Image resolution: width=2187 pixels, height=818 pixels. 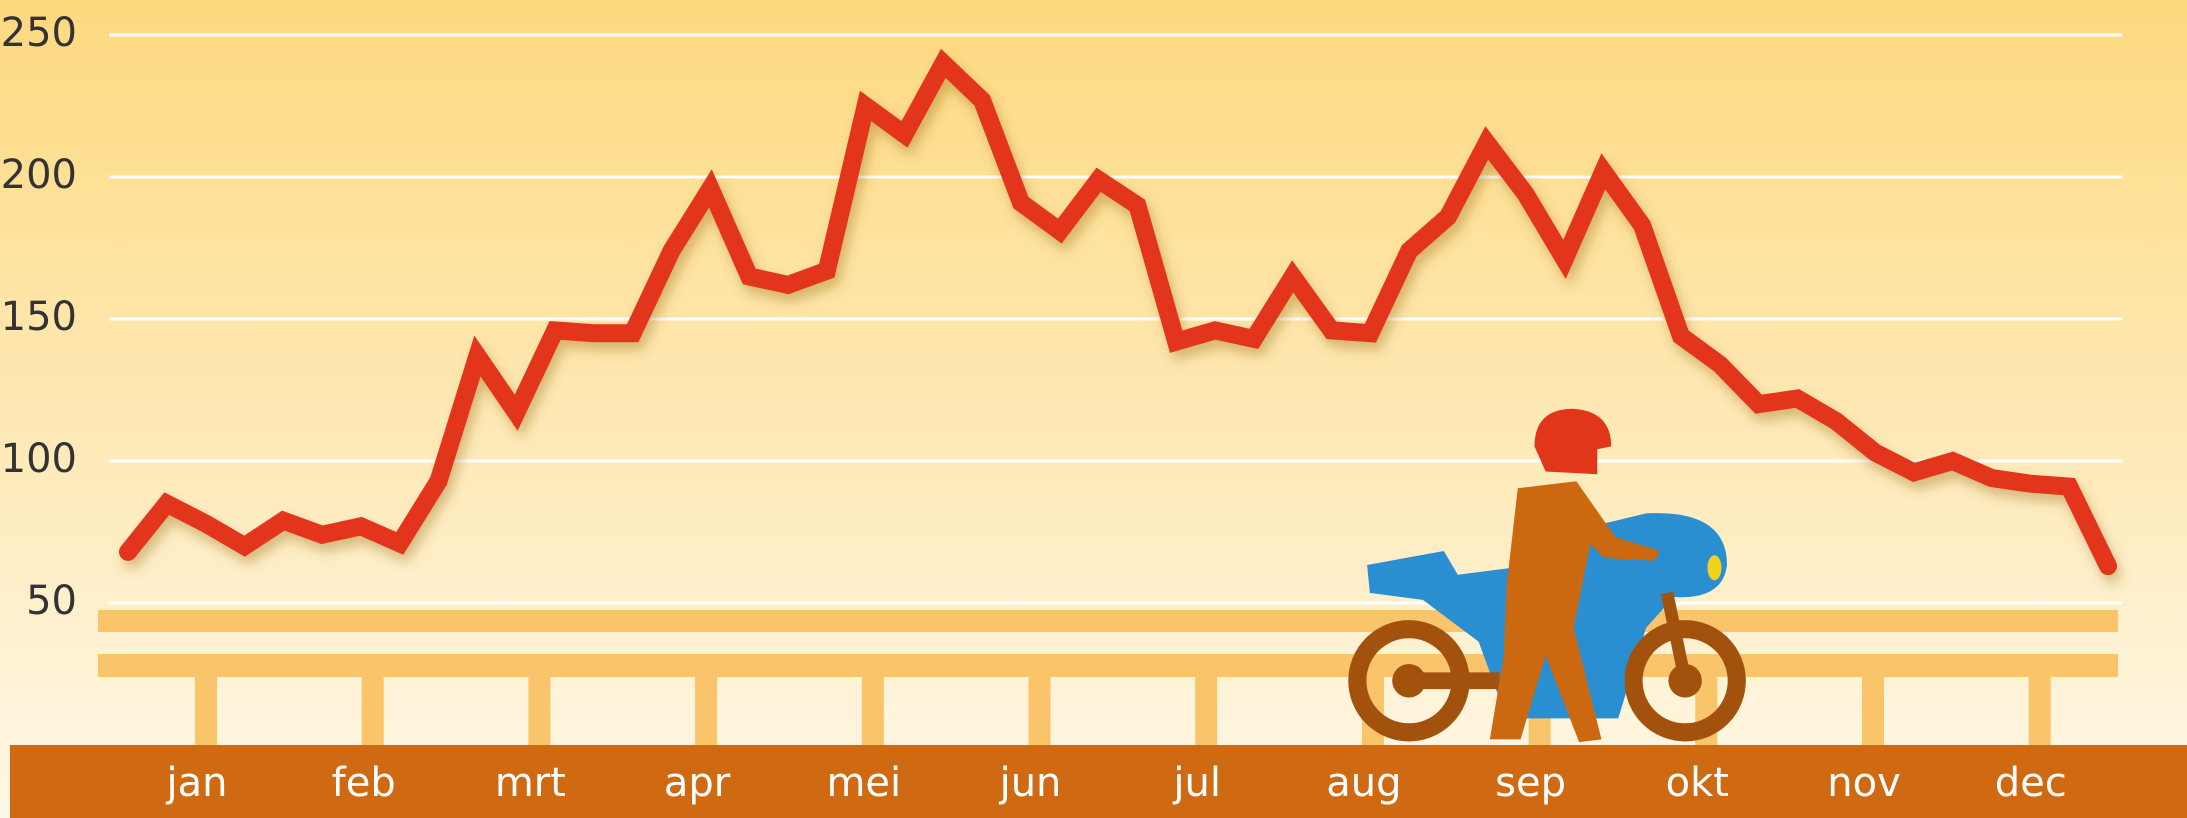 I want to click on x-tick-label: mei, so click(x=863, y=783).